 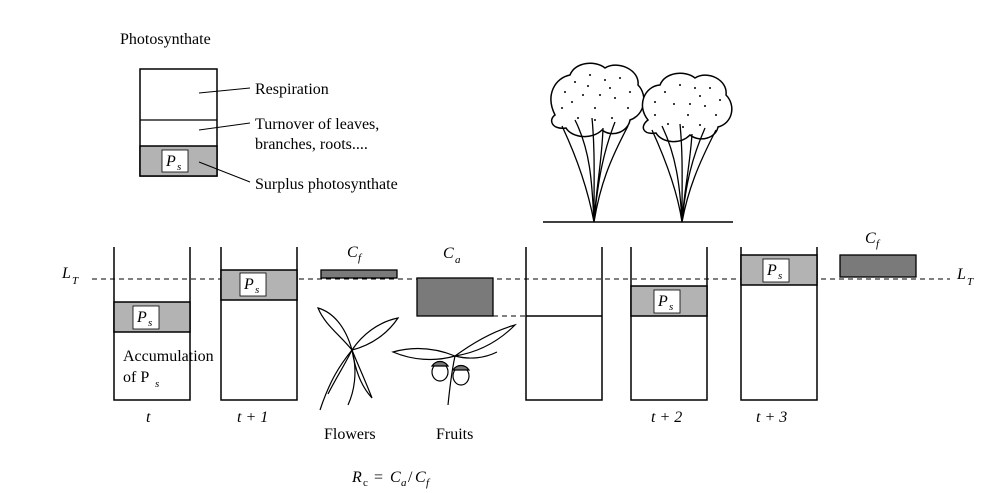 What do you see at coordinates (350, 434) in the screenshot?
I see `flowers-label: Flowers` at bounding box center [350, 434].